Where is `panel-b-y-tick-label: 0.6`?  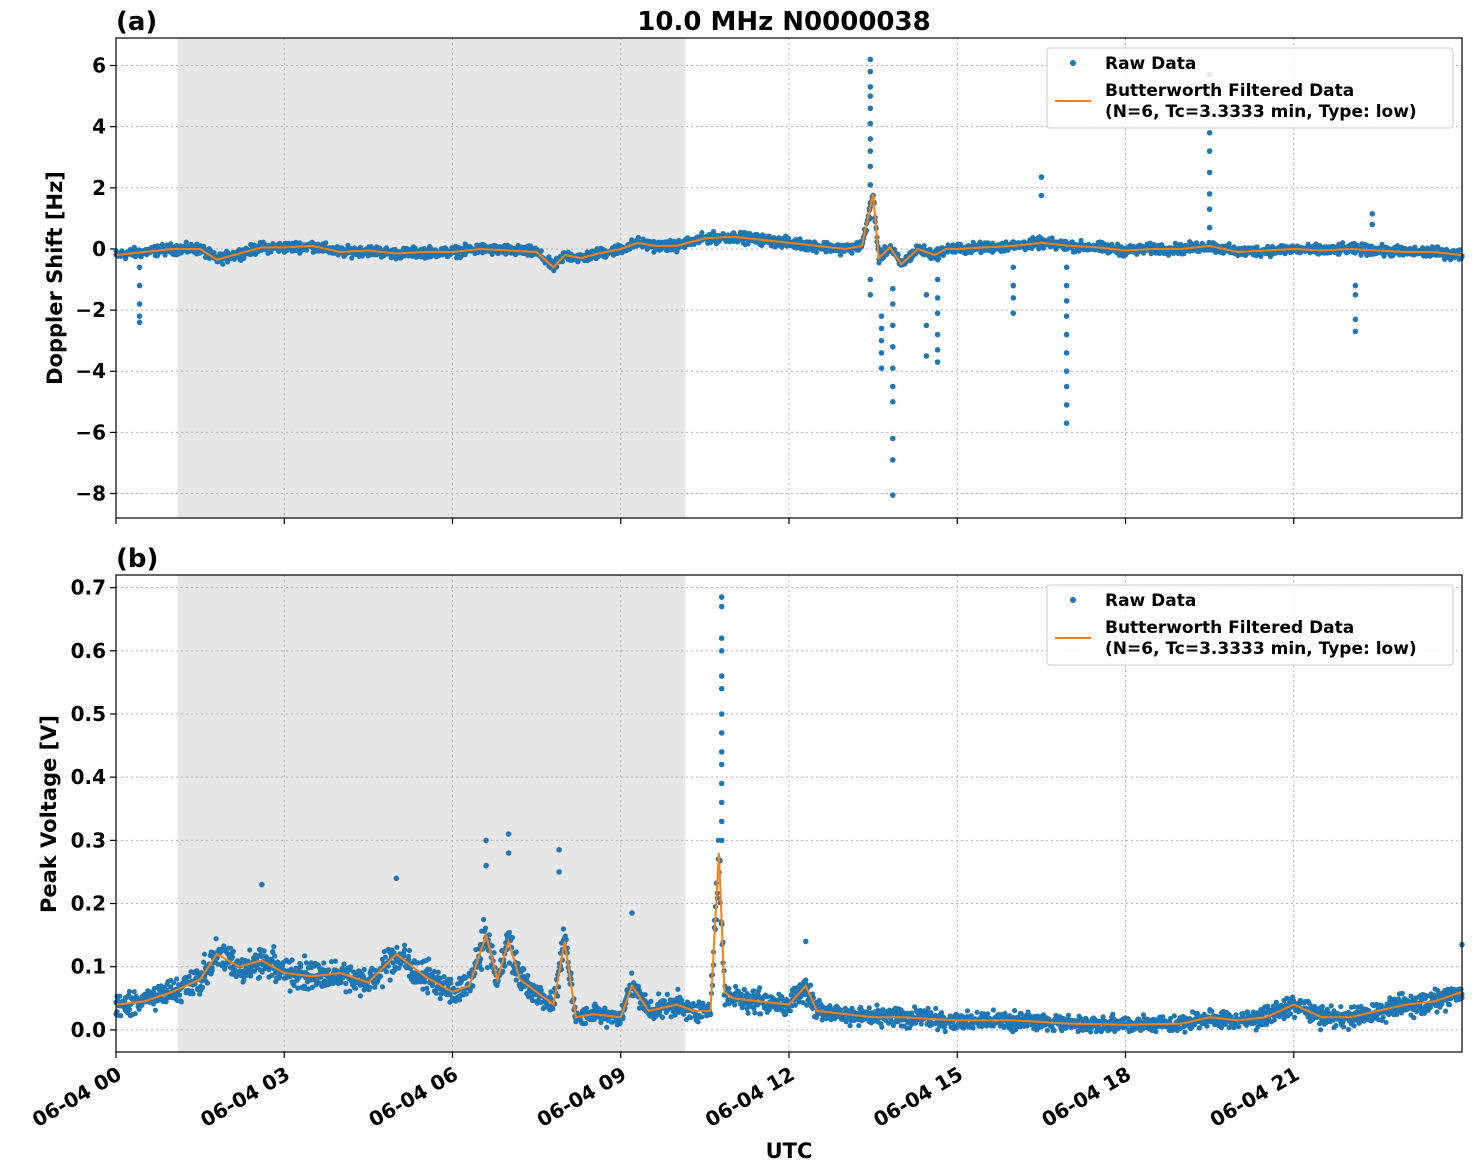
panel-b-y-tick-label: 0.6 is located at coordinates (88, 651).